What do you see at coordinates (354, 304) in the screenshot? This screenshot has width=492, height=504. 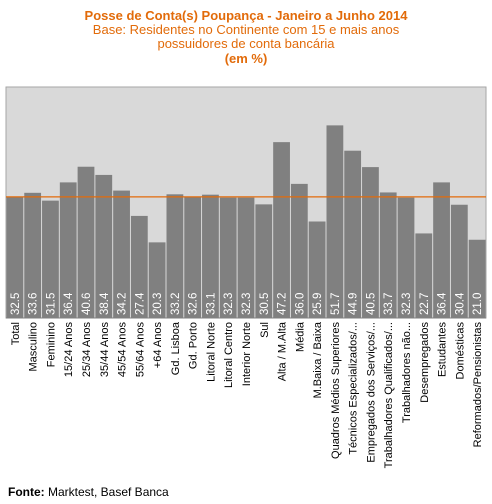 I see `data-label: 44.9` at bounding box center [354, 304].